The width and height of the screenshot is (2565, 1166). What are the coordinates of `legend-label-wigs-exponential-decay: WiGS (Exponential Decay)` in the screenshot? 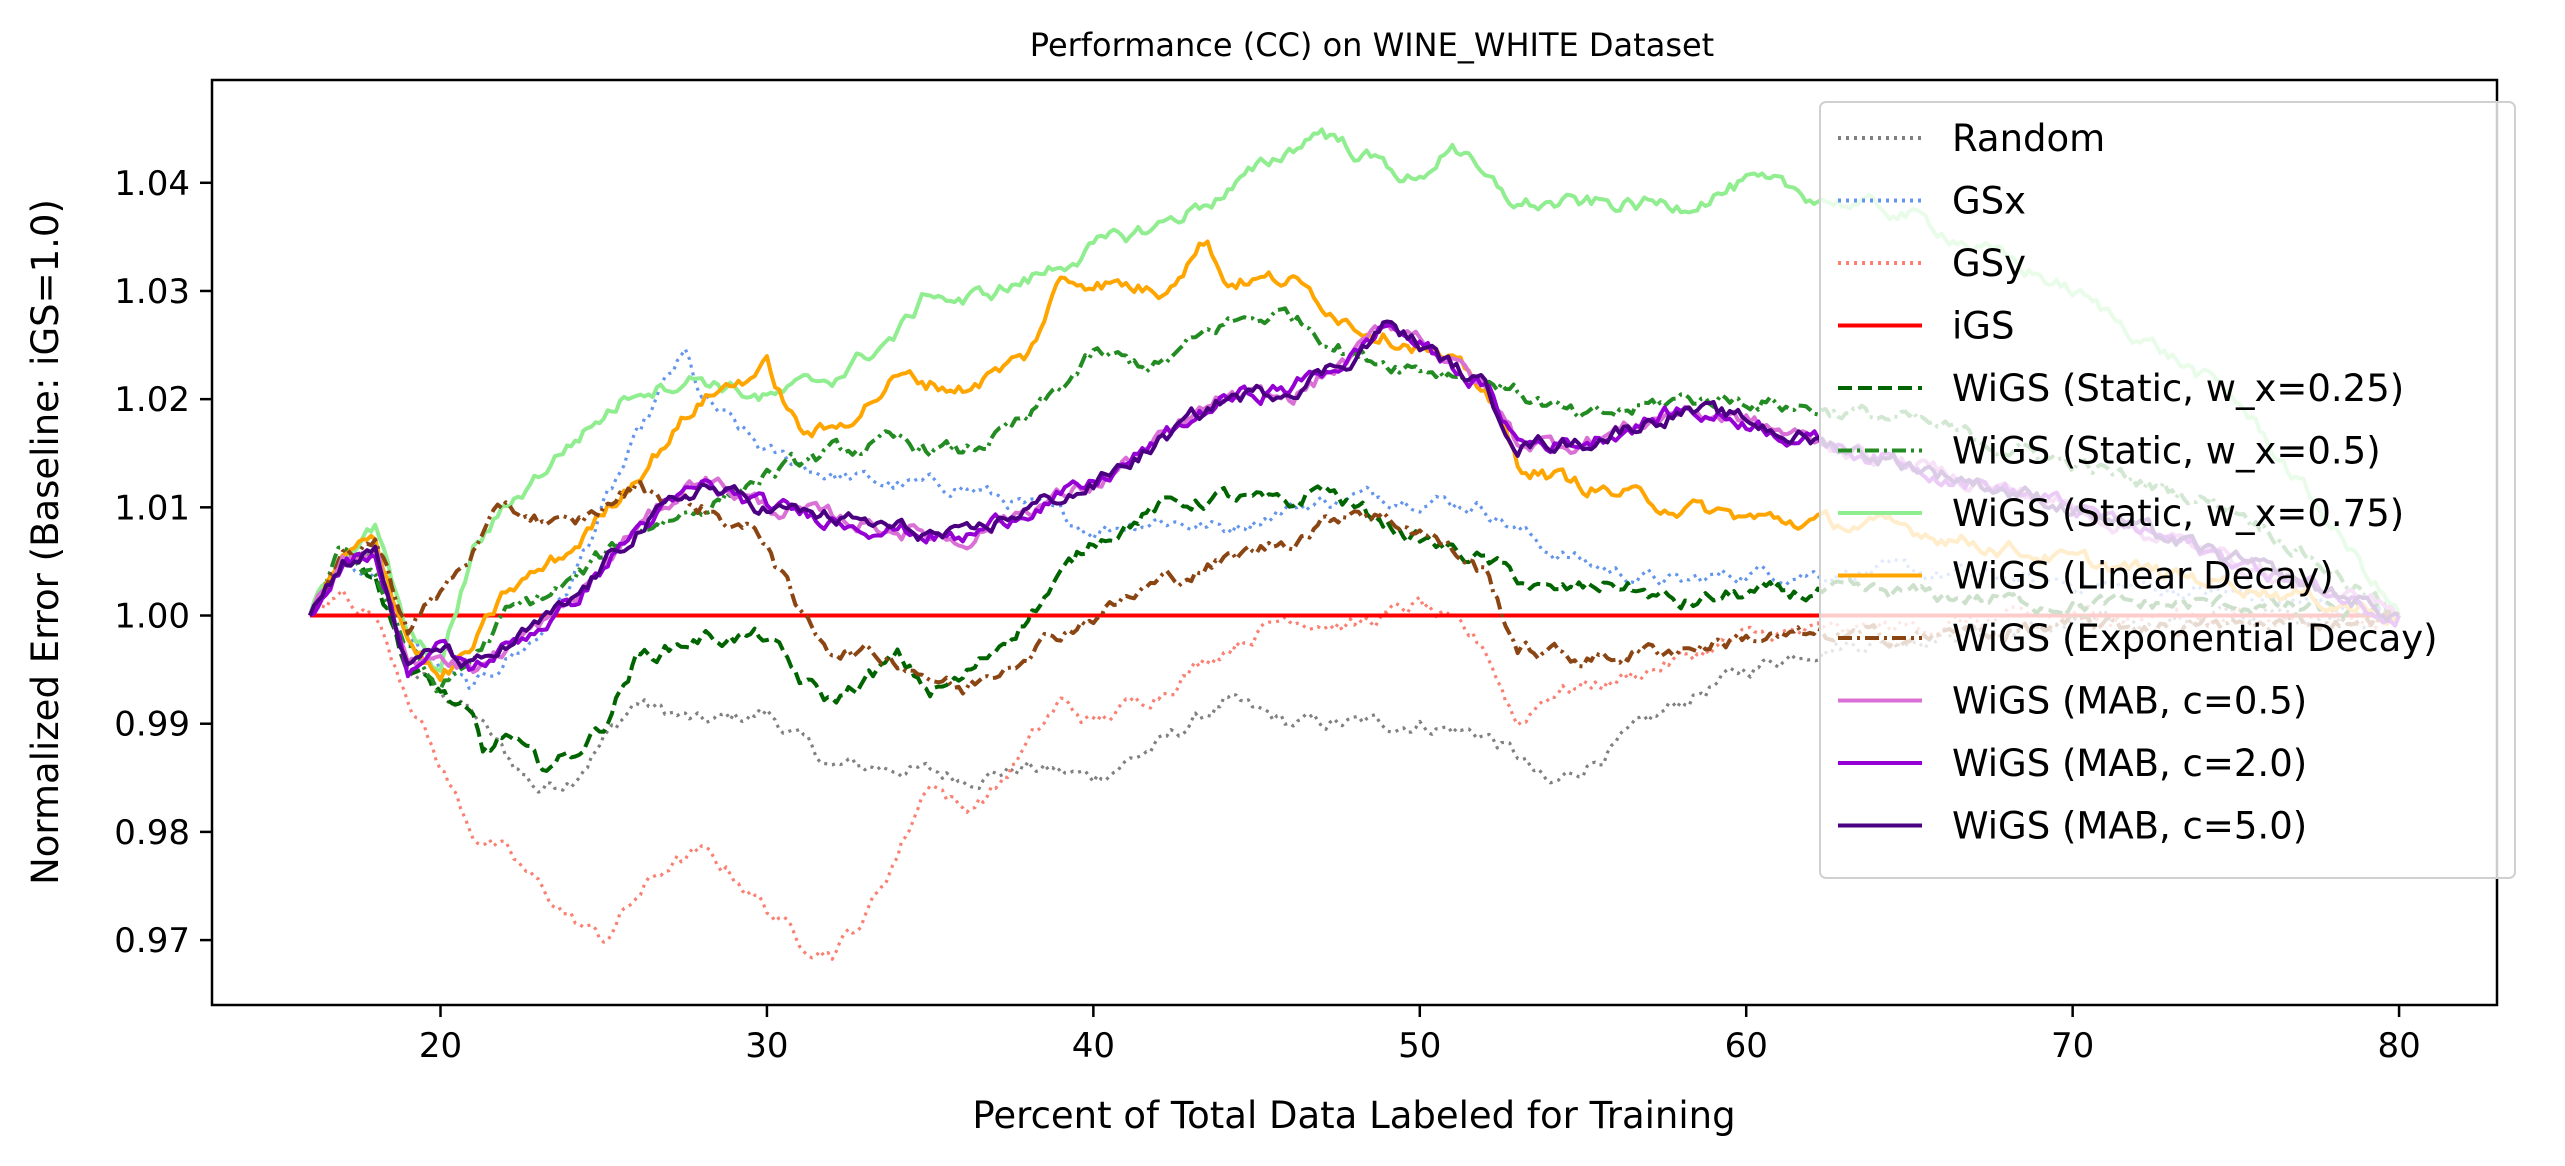 It's located at (2195, 638).